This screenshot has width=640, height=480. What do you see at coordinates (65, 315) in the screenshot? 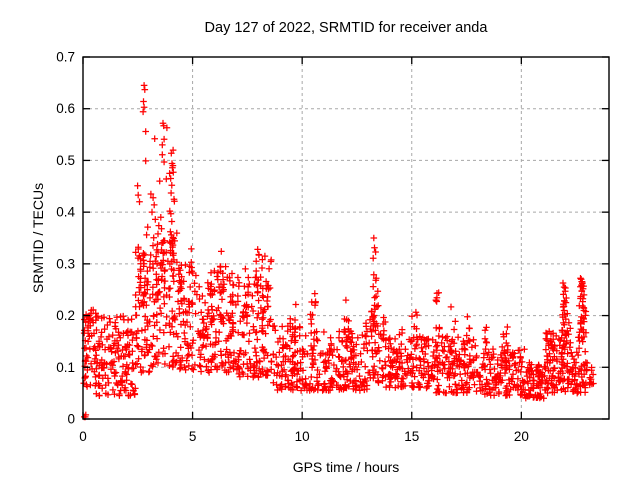
I see `y-tick-label: 0.2` at bounding box center [65, 315].